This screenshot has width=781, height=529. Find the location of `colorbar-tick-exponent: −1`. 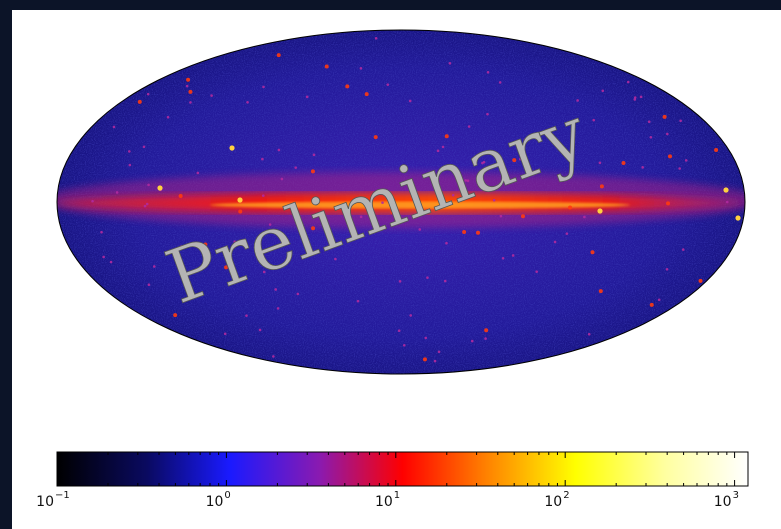

colorbar-tick-exponent: −1 is located at coordinates (62, 495).